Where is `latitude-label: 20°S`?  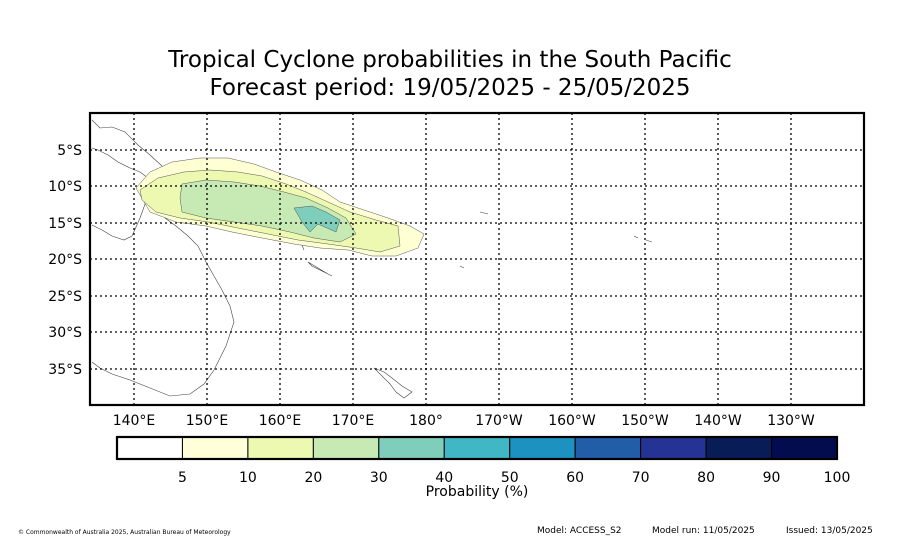
latitude-label: 20°S is located at coordinates (65, 260).